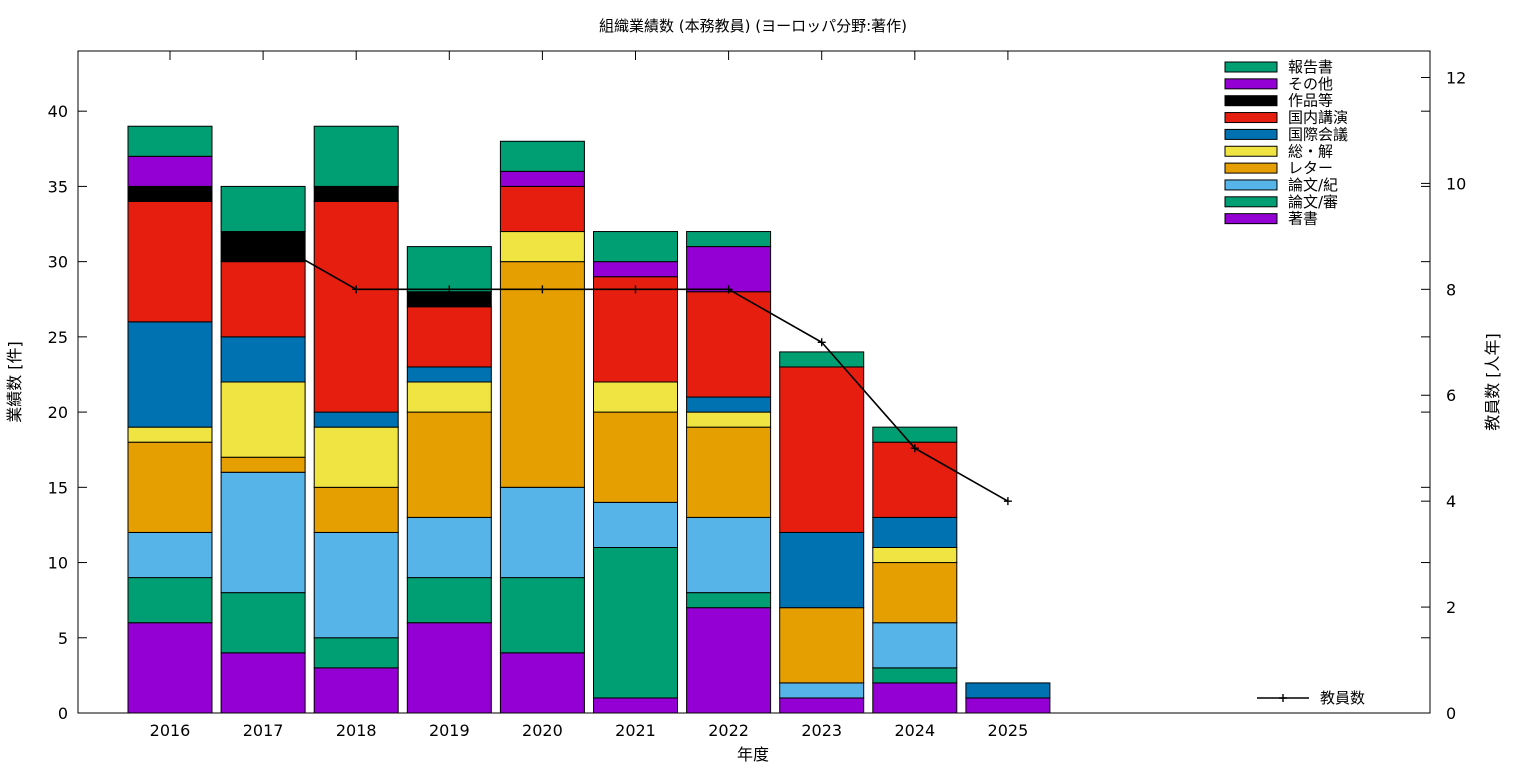 The height and width of the screenshot is (768, 1536). What do you see at coordinates (753, 754) in the screenshot?
I see `x-axis-title: 年度` at bounding box center [753, 754].